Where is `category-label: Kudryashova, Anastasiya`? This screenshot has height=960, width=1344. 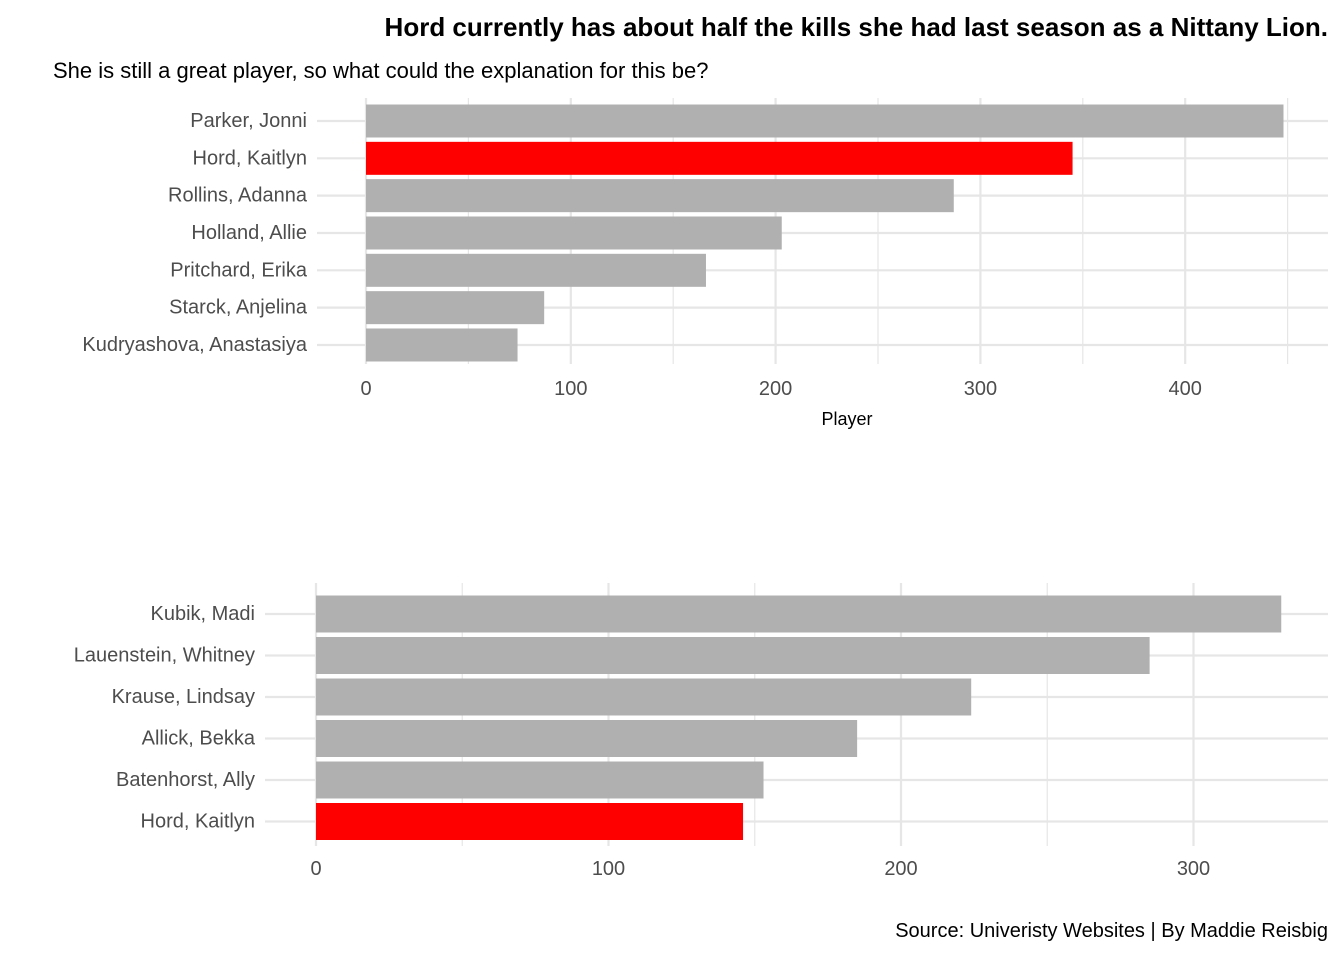
category-label: Kudryashova, Anastasiya is located at coordinates (194, 345).